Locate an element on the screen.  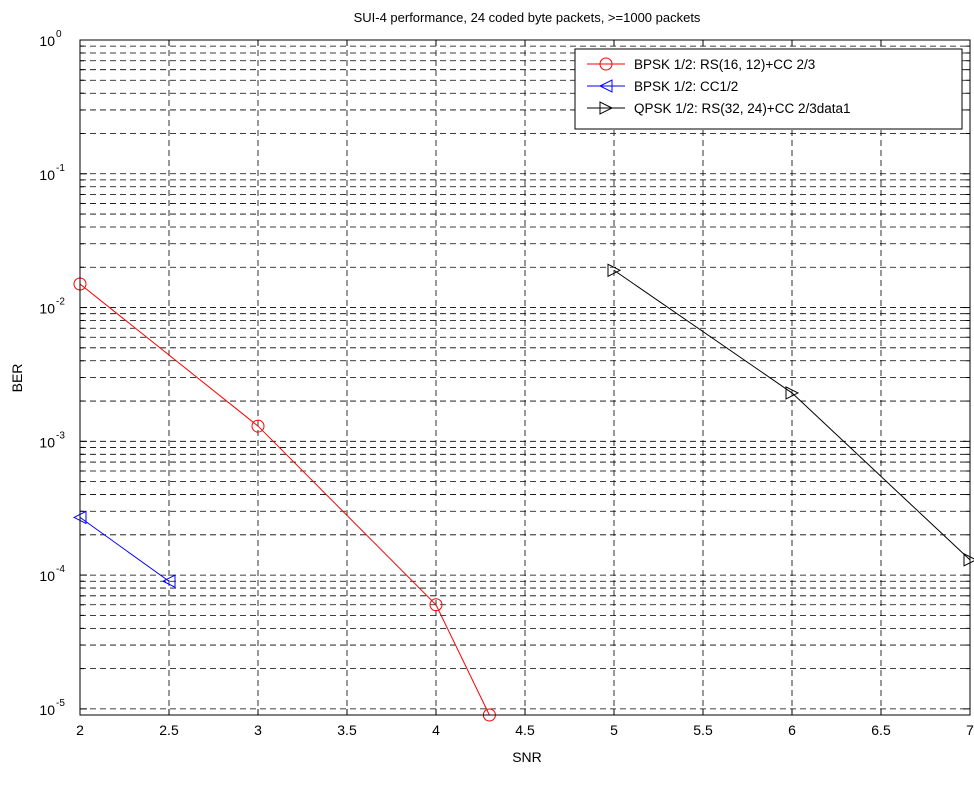
x-axis-label: SNR is located at coordinates (527, 757).